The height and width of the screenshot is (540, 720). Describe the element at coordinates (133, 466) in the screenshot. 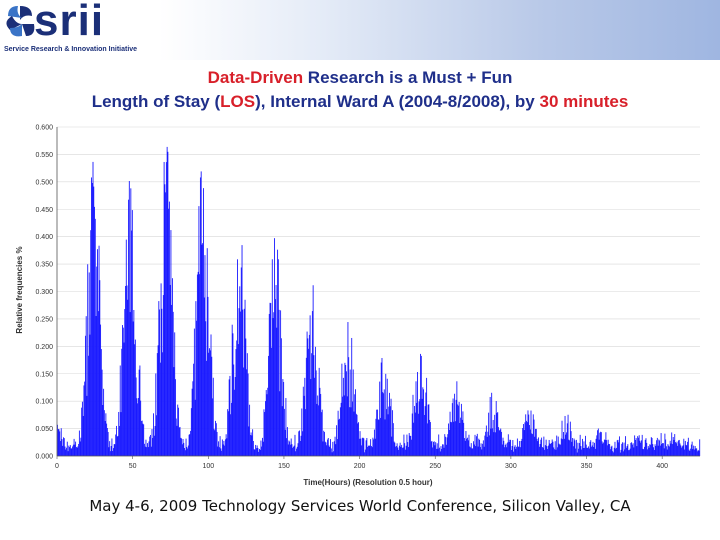

I see `x-tick-label: 50` at that location.